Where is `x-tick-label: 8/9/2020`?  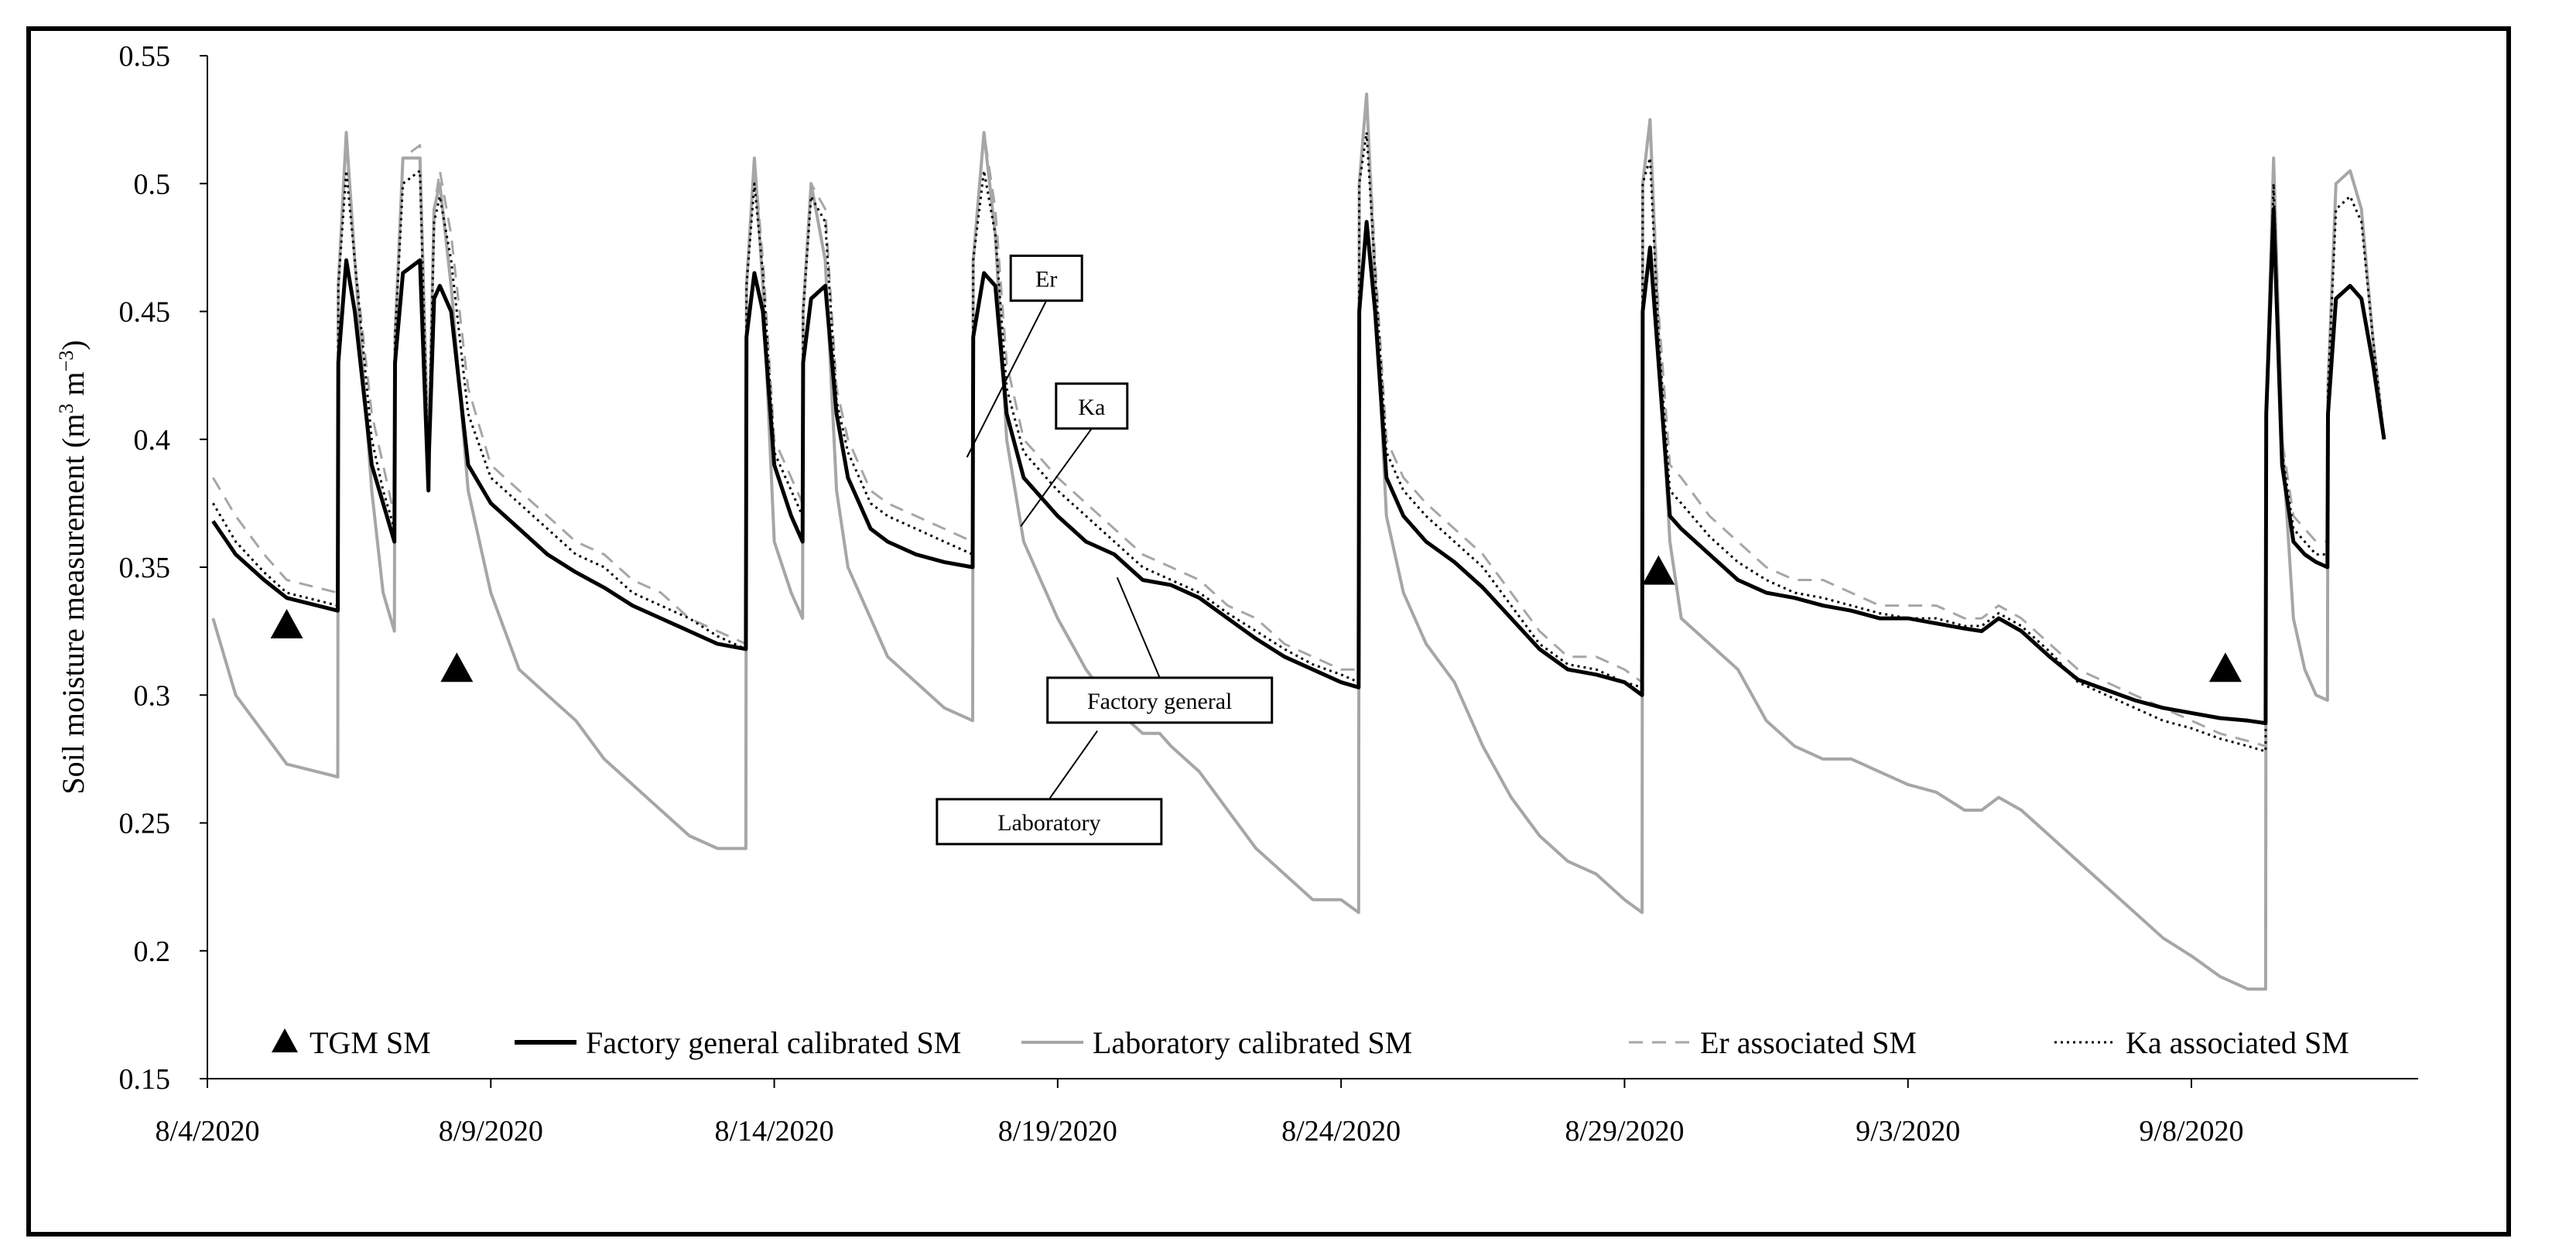 x-tick-label: 8/9/2020 is located at coordinates (491, 1131).